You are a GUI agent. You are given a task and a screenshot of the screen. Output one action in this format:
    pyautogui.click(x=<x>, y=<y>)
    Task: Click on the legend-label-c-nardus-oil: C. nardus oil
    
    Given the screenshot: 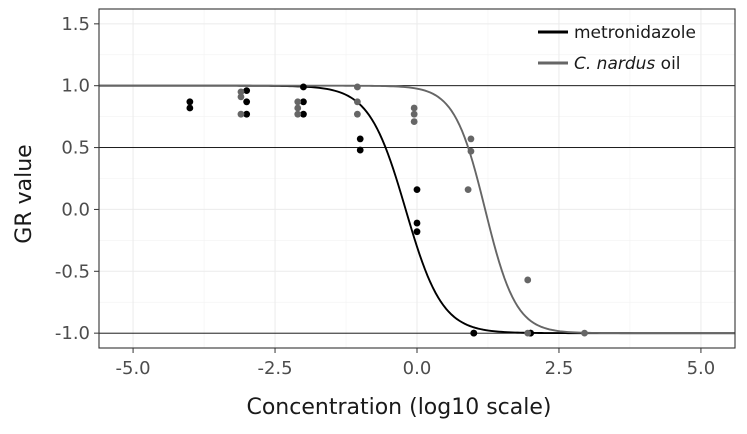 What is the action you would take?
    pyautogui.click(x=627, y=64)
    